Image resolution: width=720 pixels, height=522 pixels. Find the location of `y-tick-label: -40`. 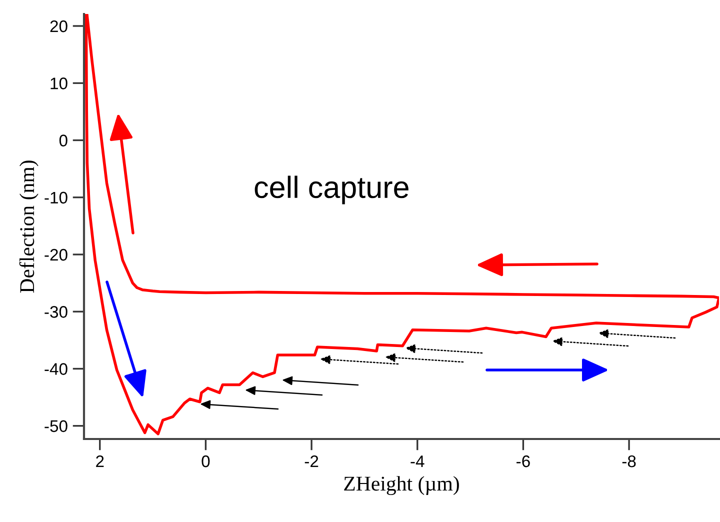

y-tick-label: -40 is located at coordinates (56, 369).